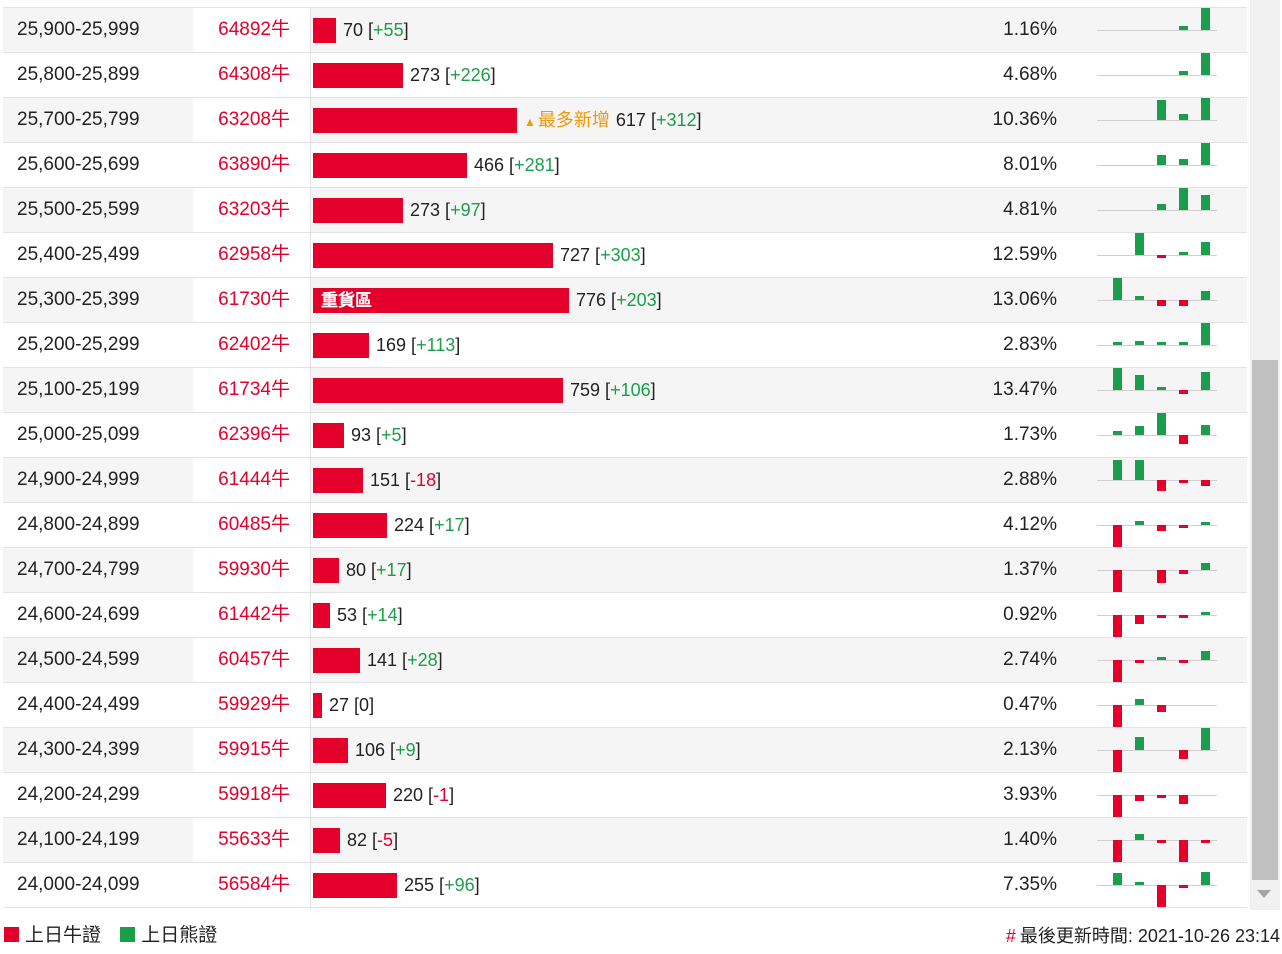  I want to click on quantity-cell: 82 [-5], so click(610, 840).